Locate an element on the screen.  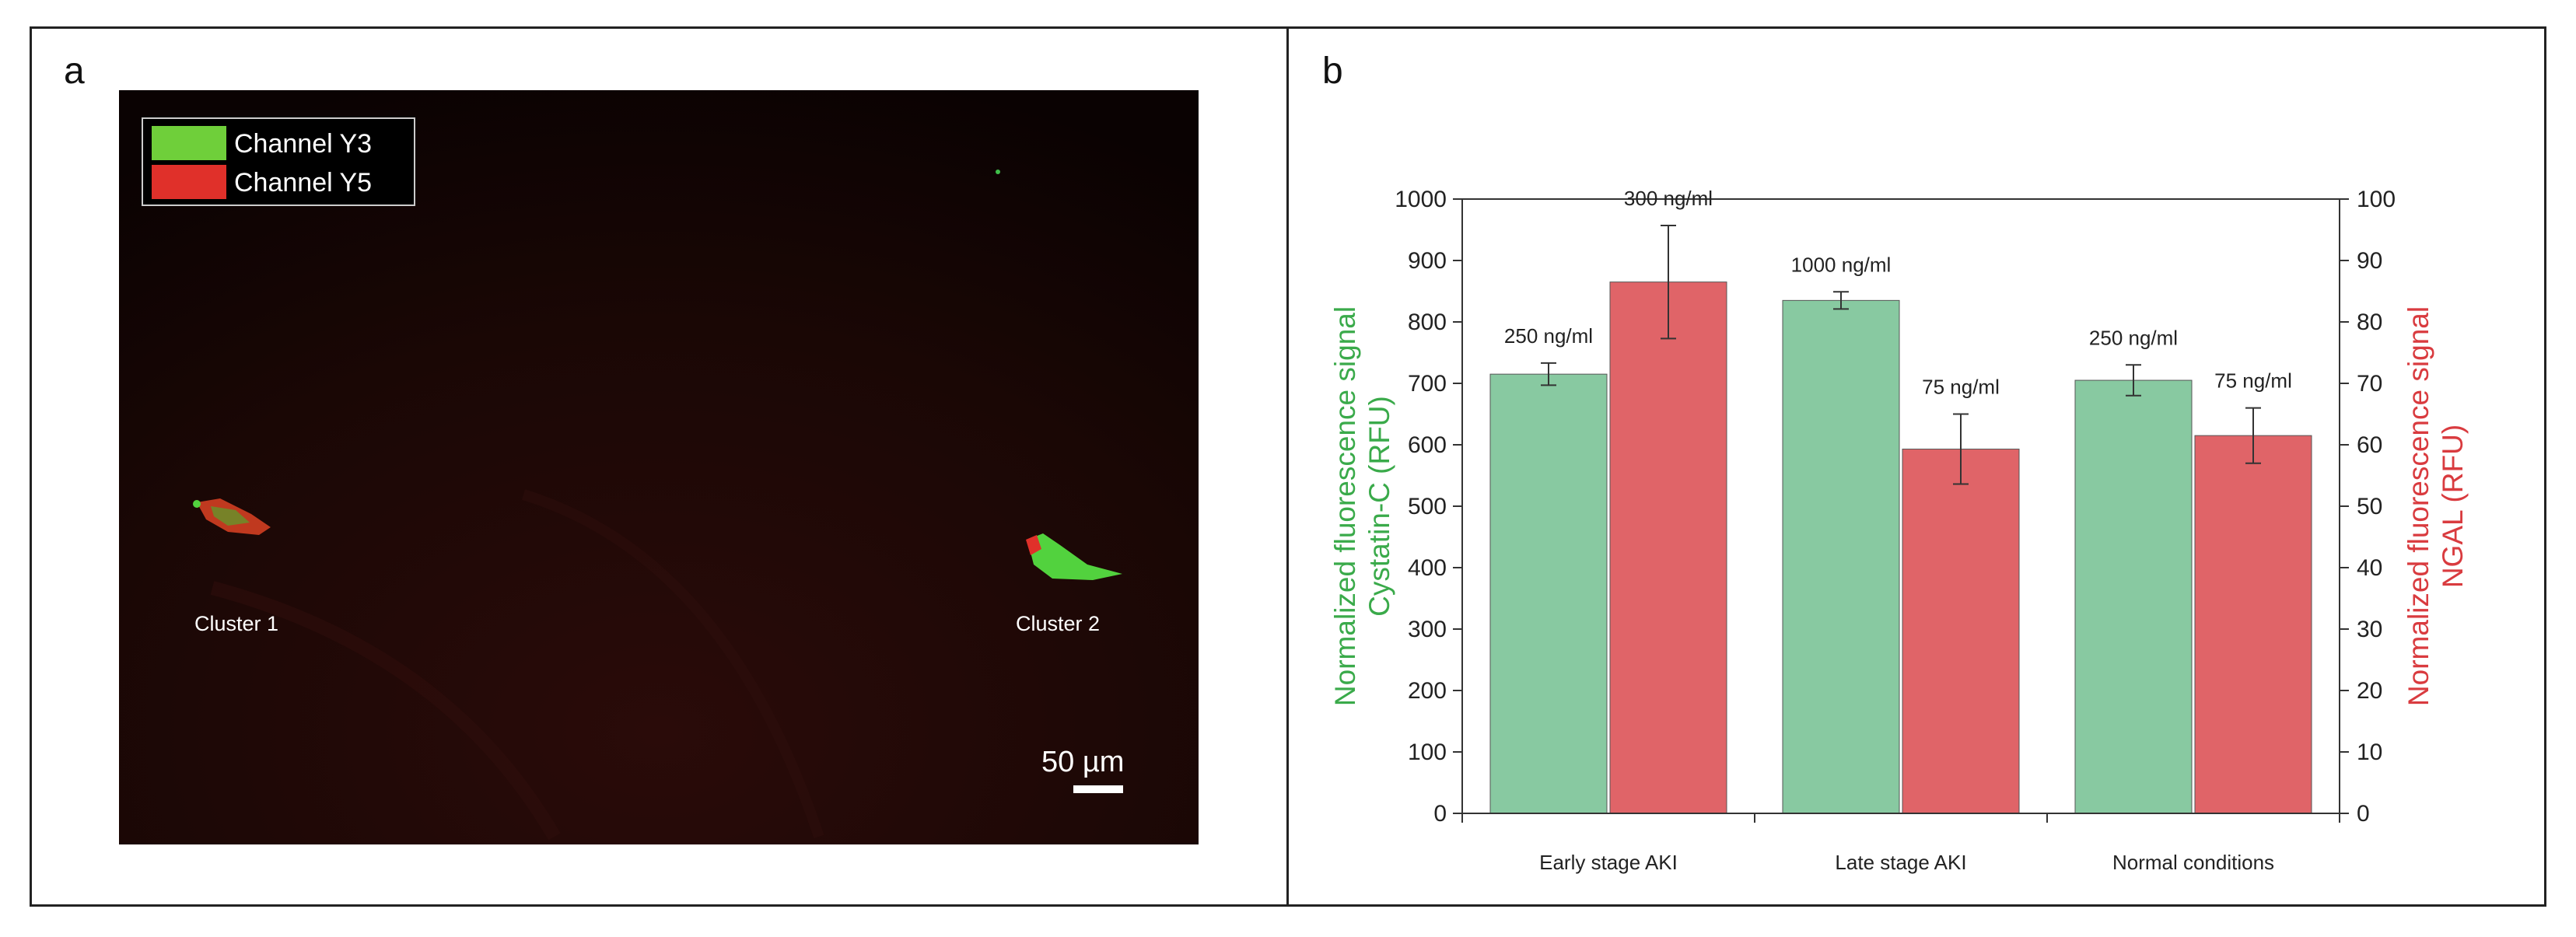
panel-b-letter: b is located at coordinates (1332, 71).